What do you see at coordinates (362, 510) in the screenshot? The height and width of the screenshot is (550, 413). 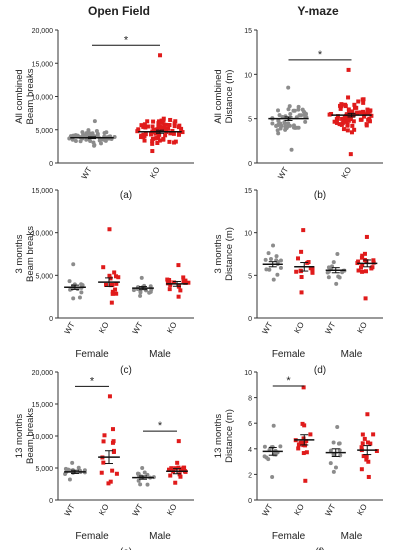 I see `category-label: KO` at bounding box center [362, 510].